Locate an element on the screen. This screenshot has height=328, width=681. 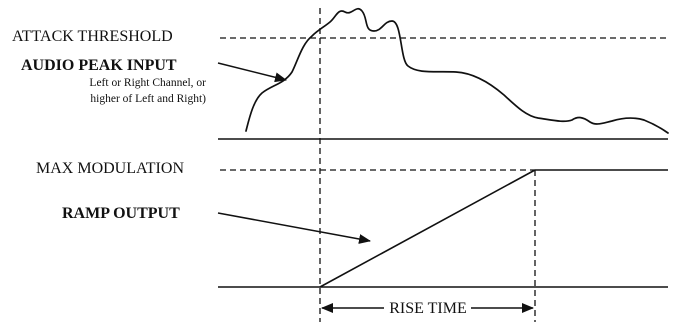
rise-time-label: RISE TIME is located at coordinates (427, 308).